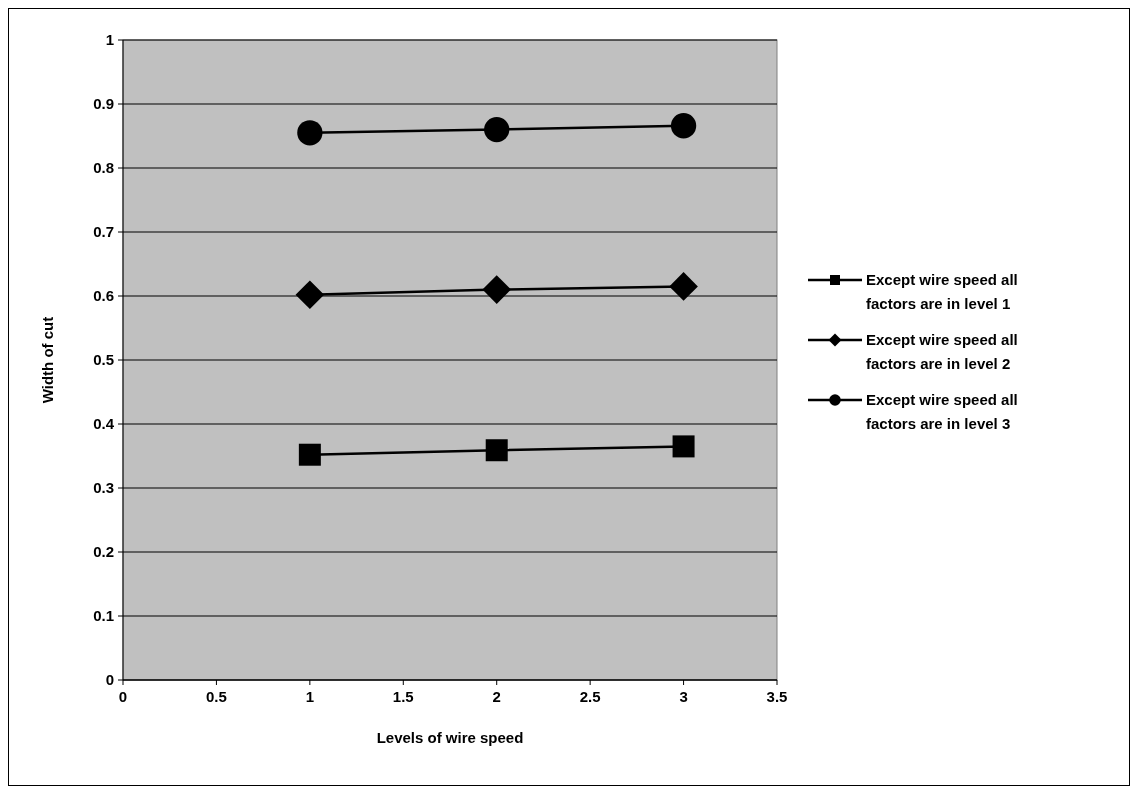 This screenshot has height=786, width=1130. Describe the element at coordinates (590, 696) in the screenshot. I see `x-tick-label: 2.5` at that location.